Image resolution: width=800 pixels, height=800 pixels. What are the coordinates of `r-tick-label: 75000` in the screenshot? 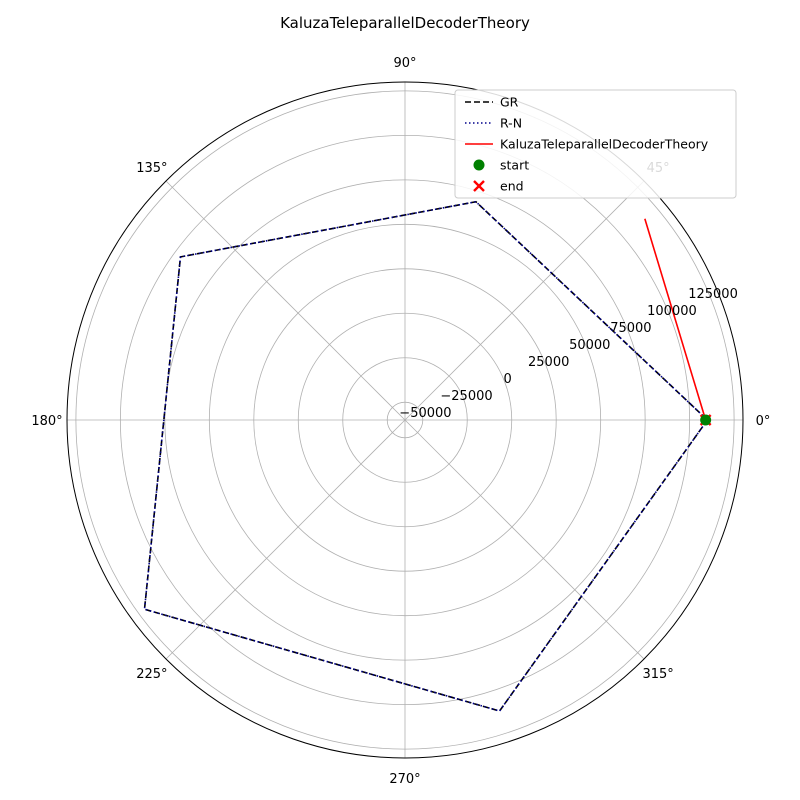 It's located at (630, 328).